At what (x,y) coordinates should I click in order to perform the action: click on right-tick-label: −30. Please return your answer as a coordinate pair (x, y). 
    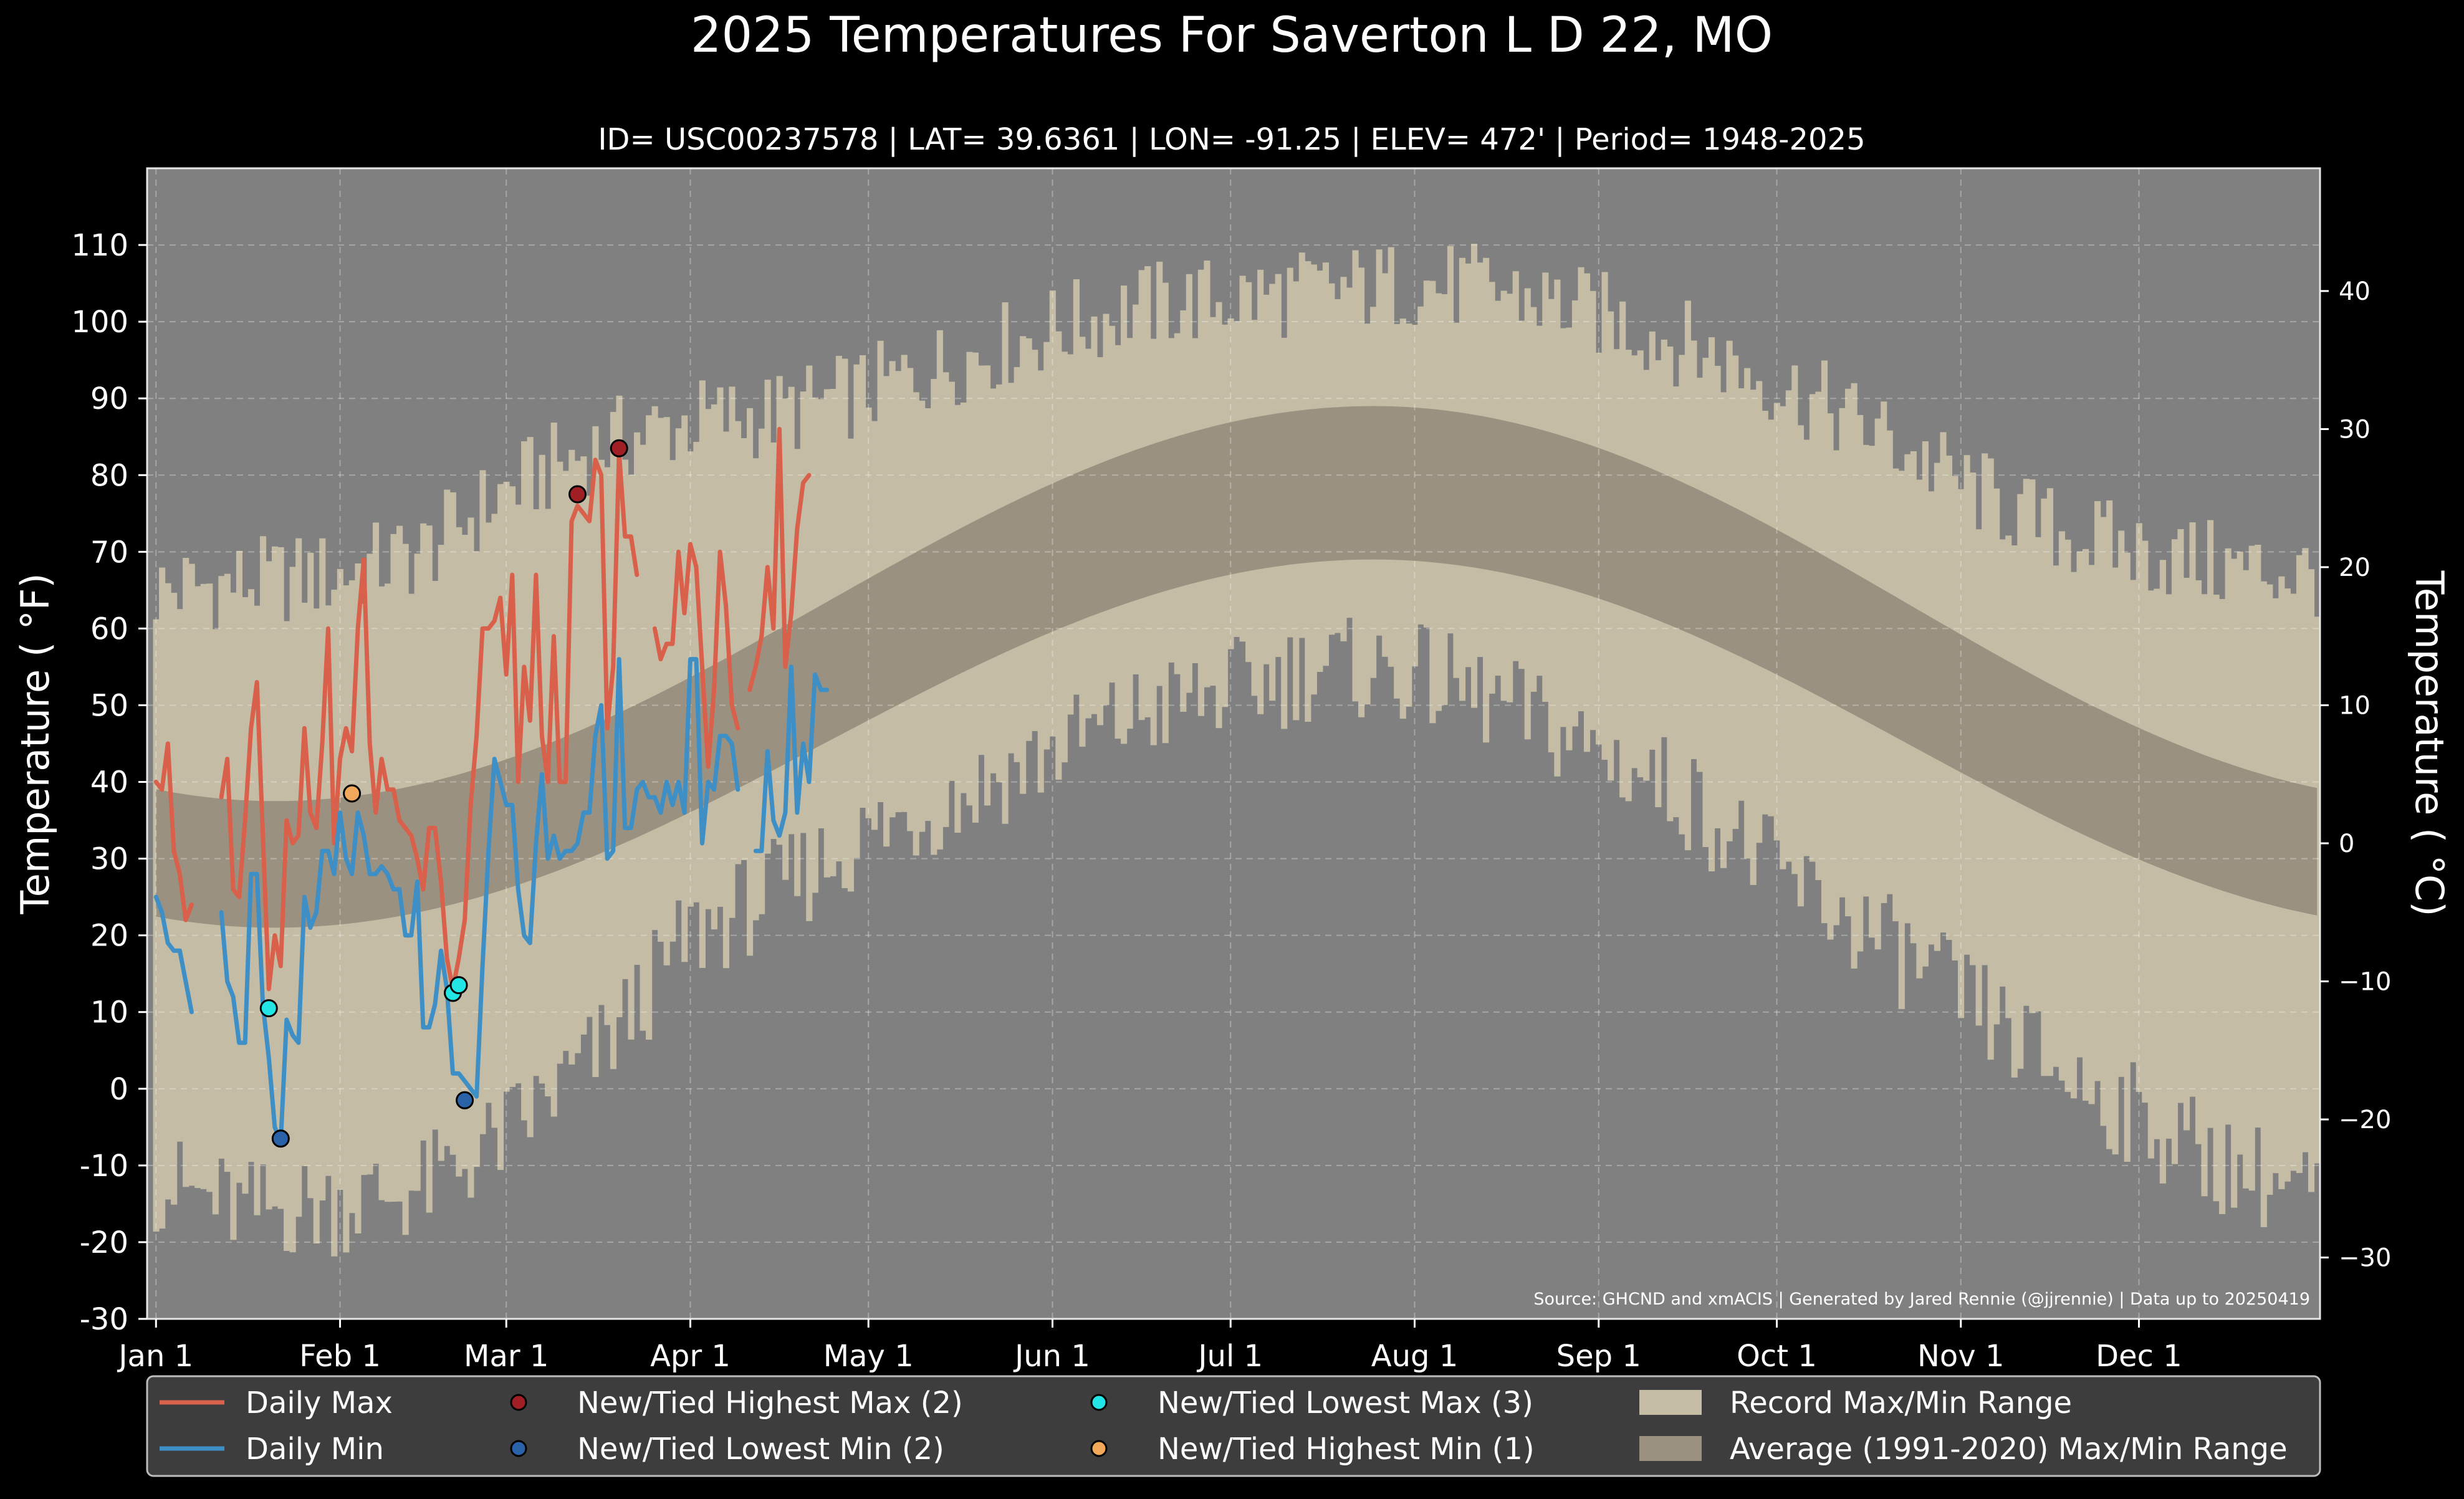
    Looking at the image, I should click on (2365, 1258).